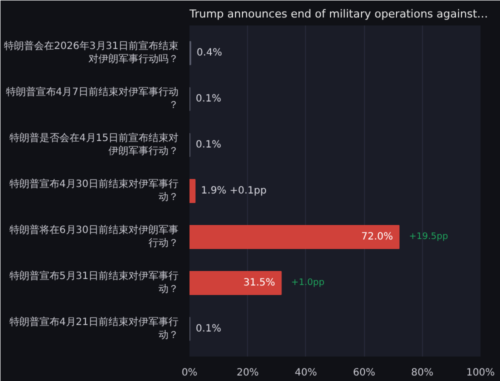  What do you see at coordinates (190, 373) in the screenshot?
I see `x-tick-label: 0%` at bounding box center [190, 373].